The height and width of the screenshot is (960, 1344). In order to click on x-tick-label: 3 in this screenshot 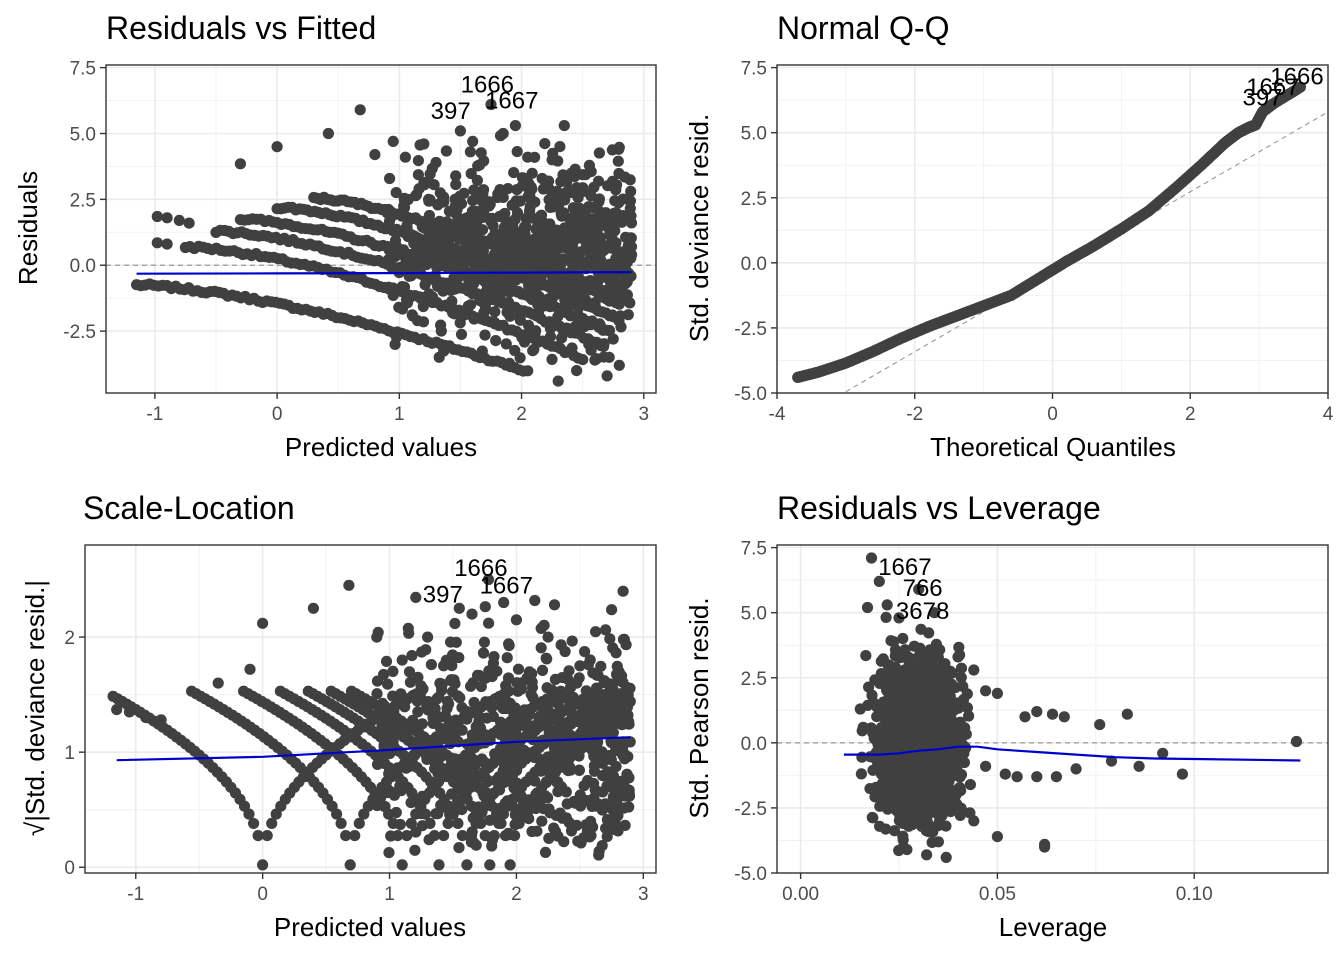, I will do `click(643, 414)`.